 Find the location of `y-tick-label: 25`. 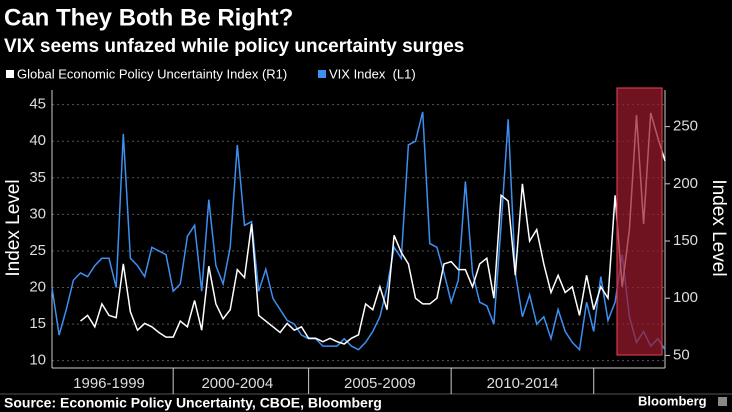

y-tick-label: 25 is located at coordinates (37, 250).